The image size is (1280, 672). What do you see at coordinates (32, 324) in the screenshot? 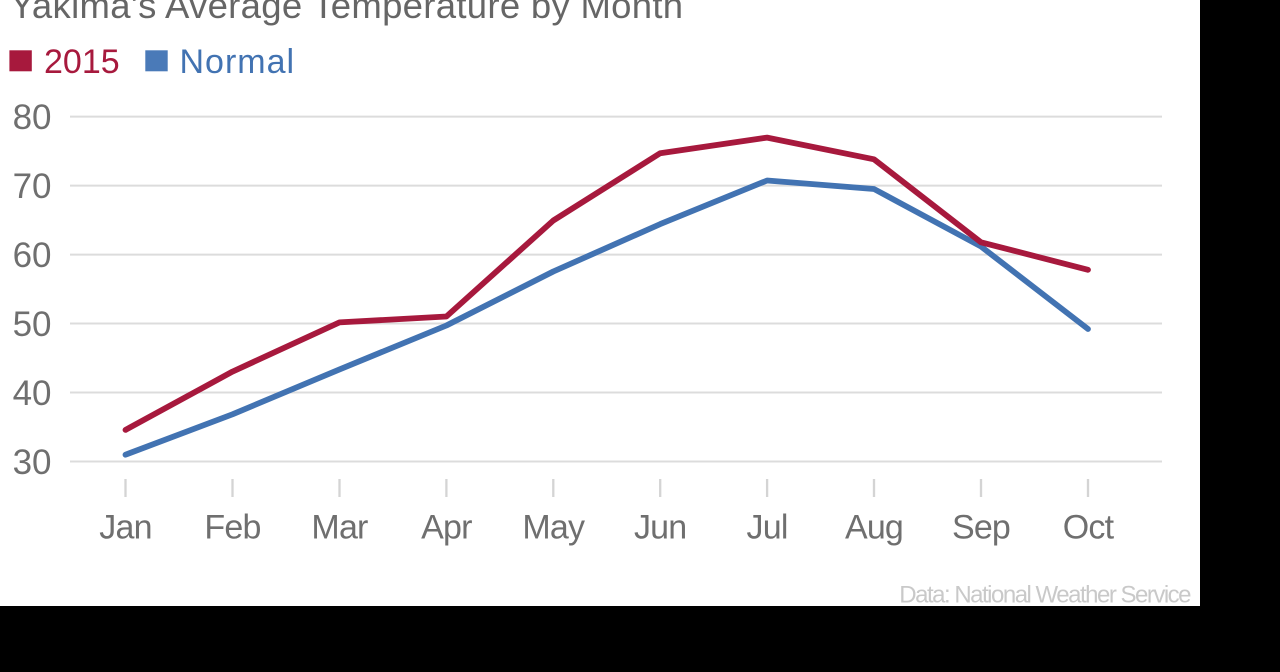
I see `svg-text: 50` at bounding box center [32, 324].